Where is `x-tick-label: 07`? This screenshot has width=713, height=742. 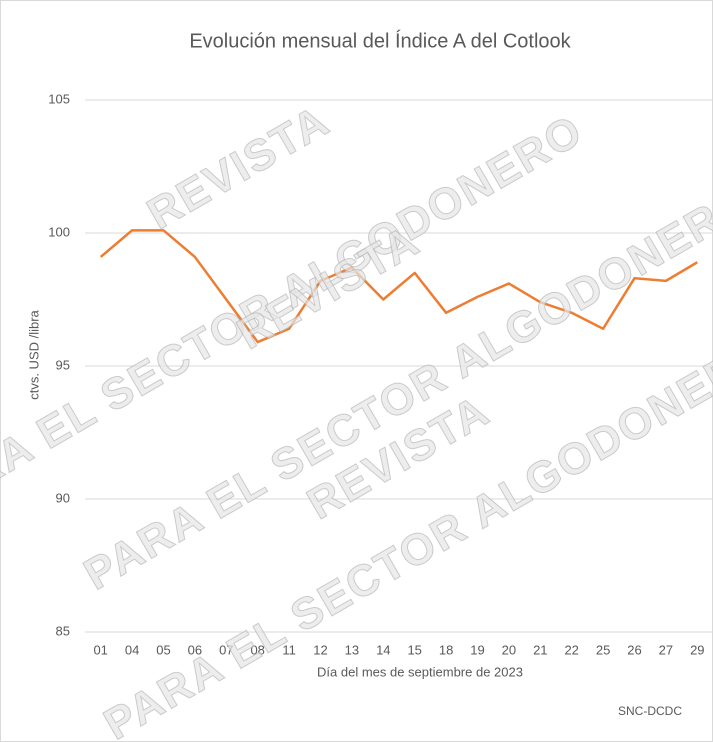
x-tick-label: 07 is located at coordinates (226, 649).